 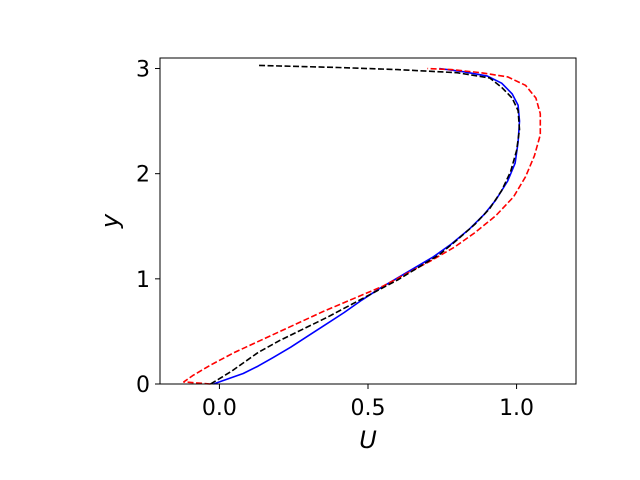 What do you see at coordinates (110, 221) in the screenshot?
I see `y-axis-label: y` at bounding box center [110, 221].